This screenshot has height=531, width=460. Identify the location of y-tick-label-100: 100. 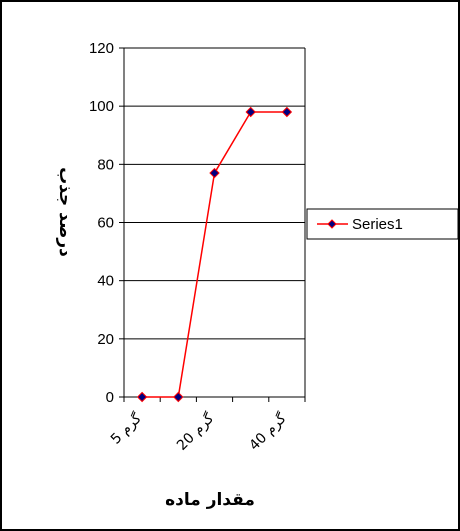
(101, 106).